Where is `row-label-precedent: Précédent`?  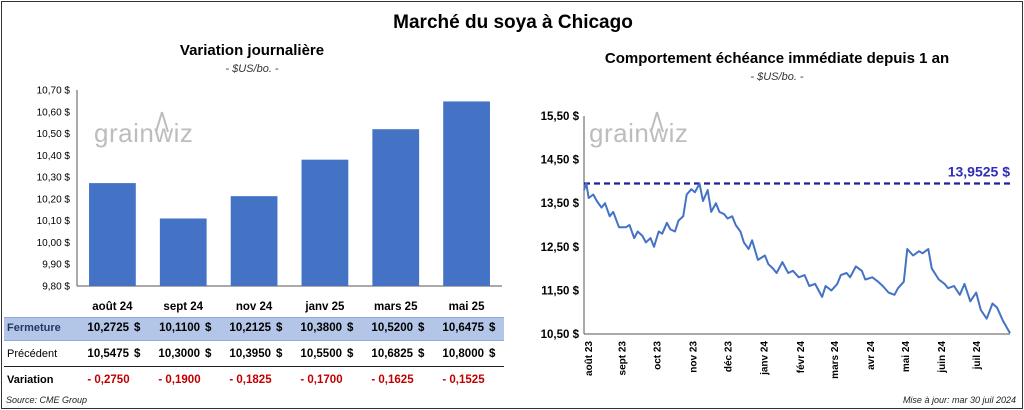
row-label-precedent: Précédent is located at coordinates (32, 354).